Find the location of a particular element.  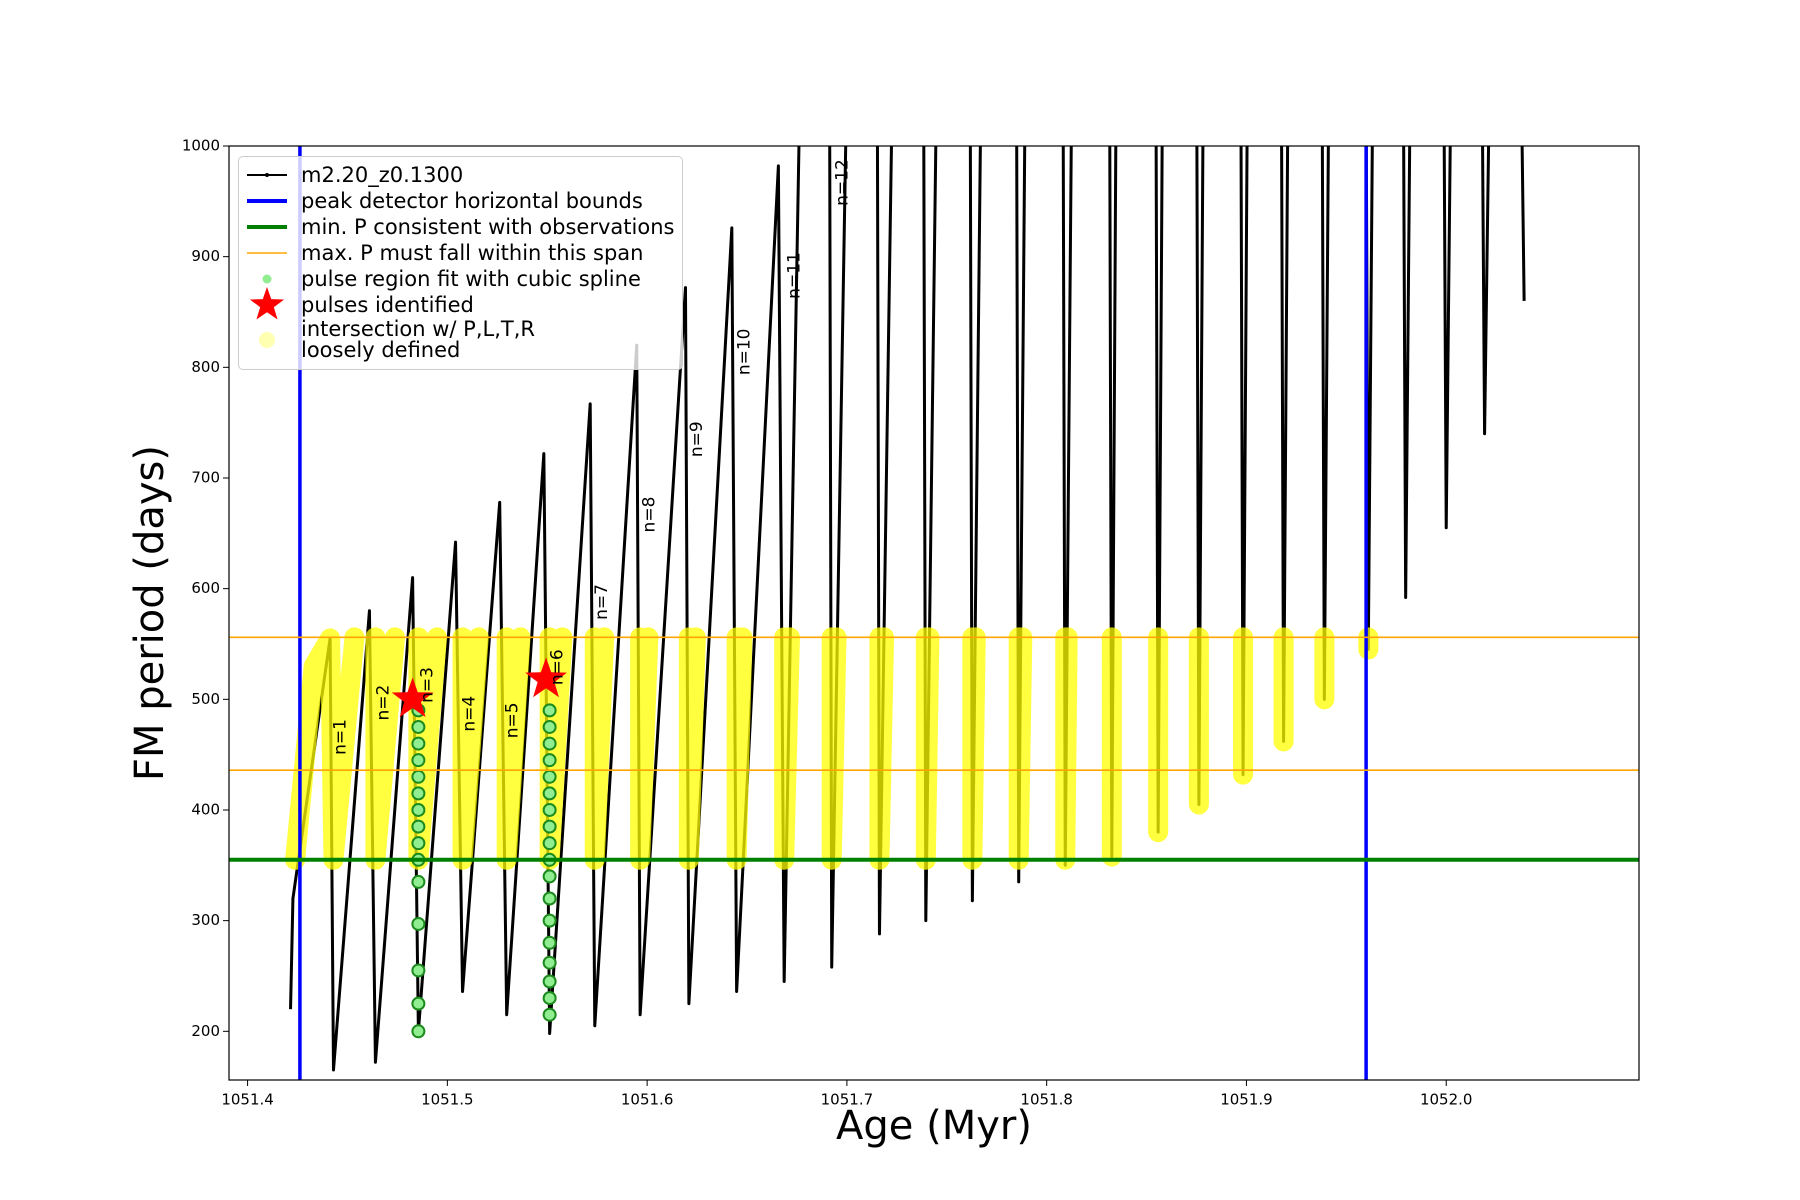

pulse-annotation: n=3 is located at coordinates (428, 685).